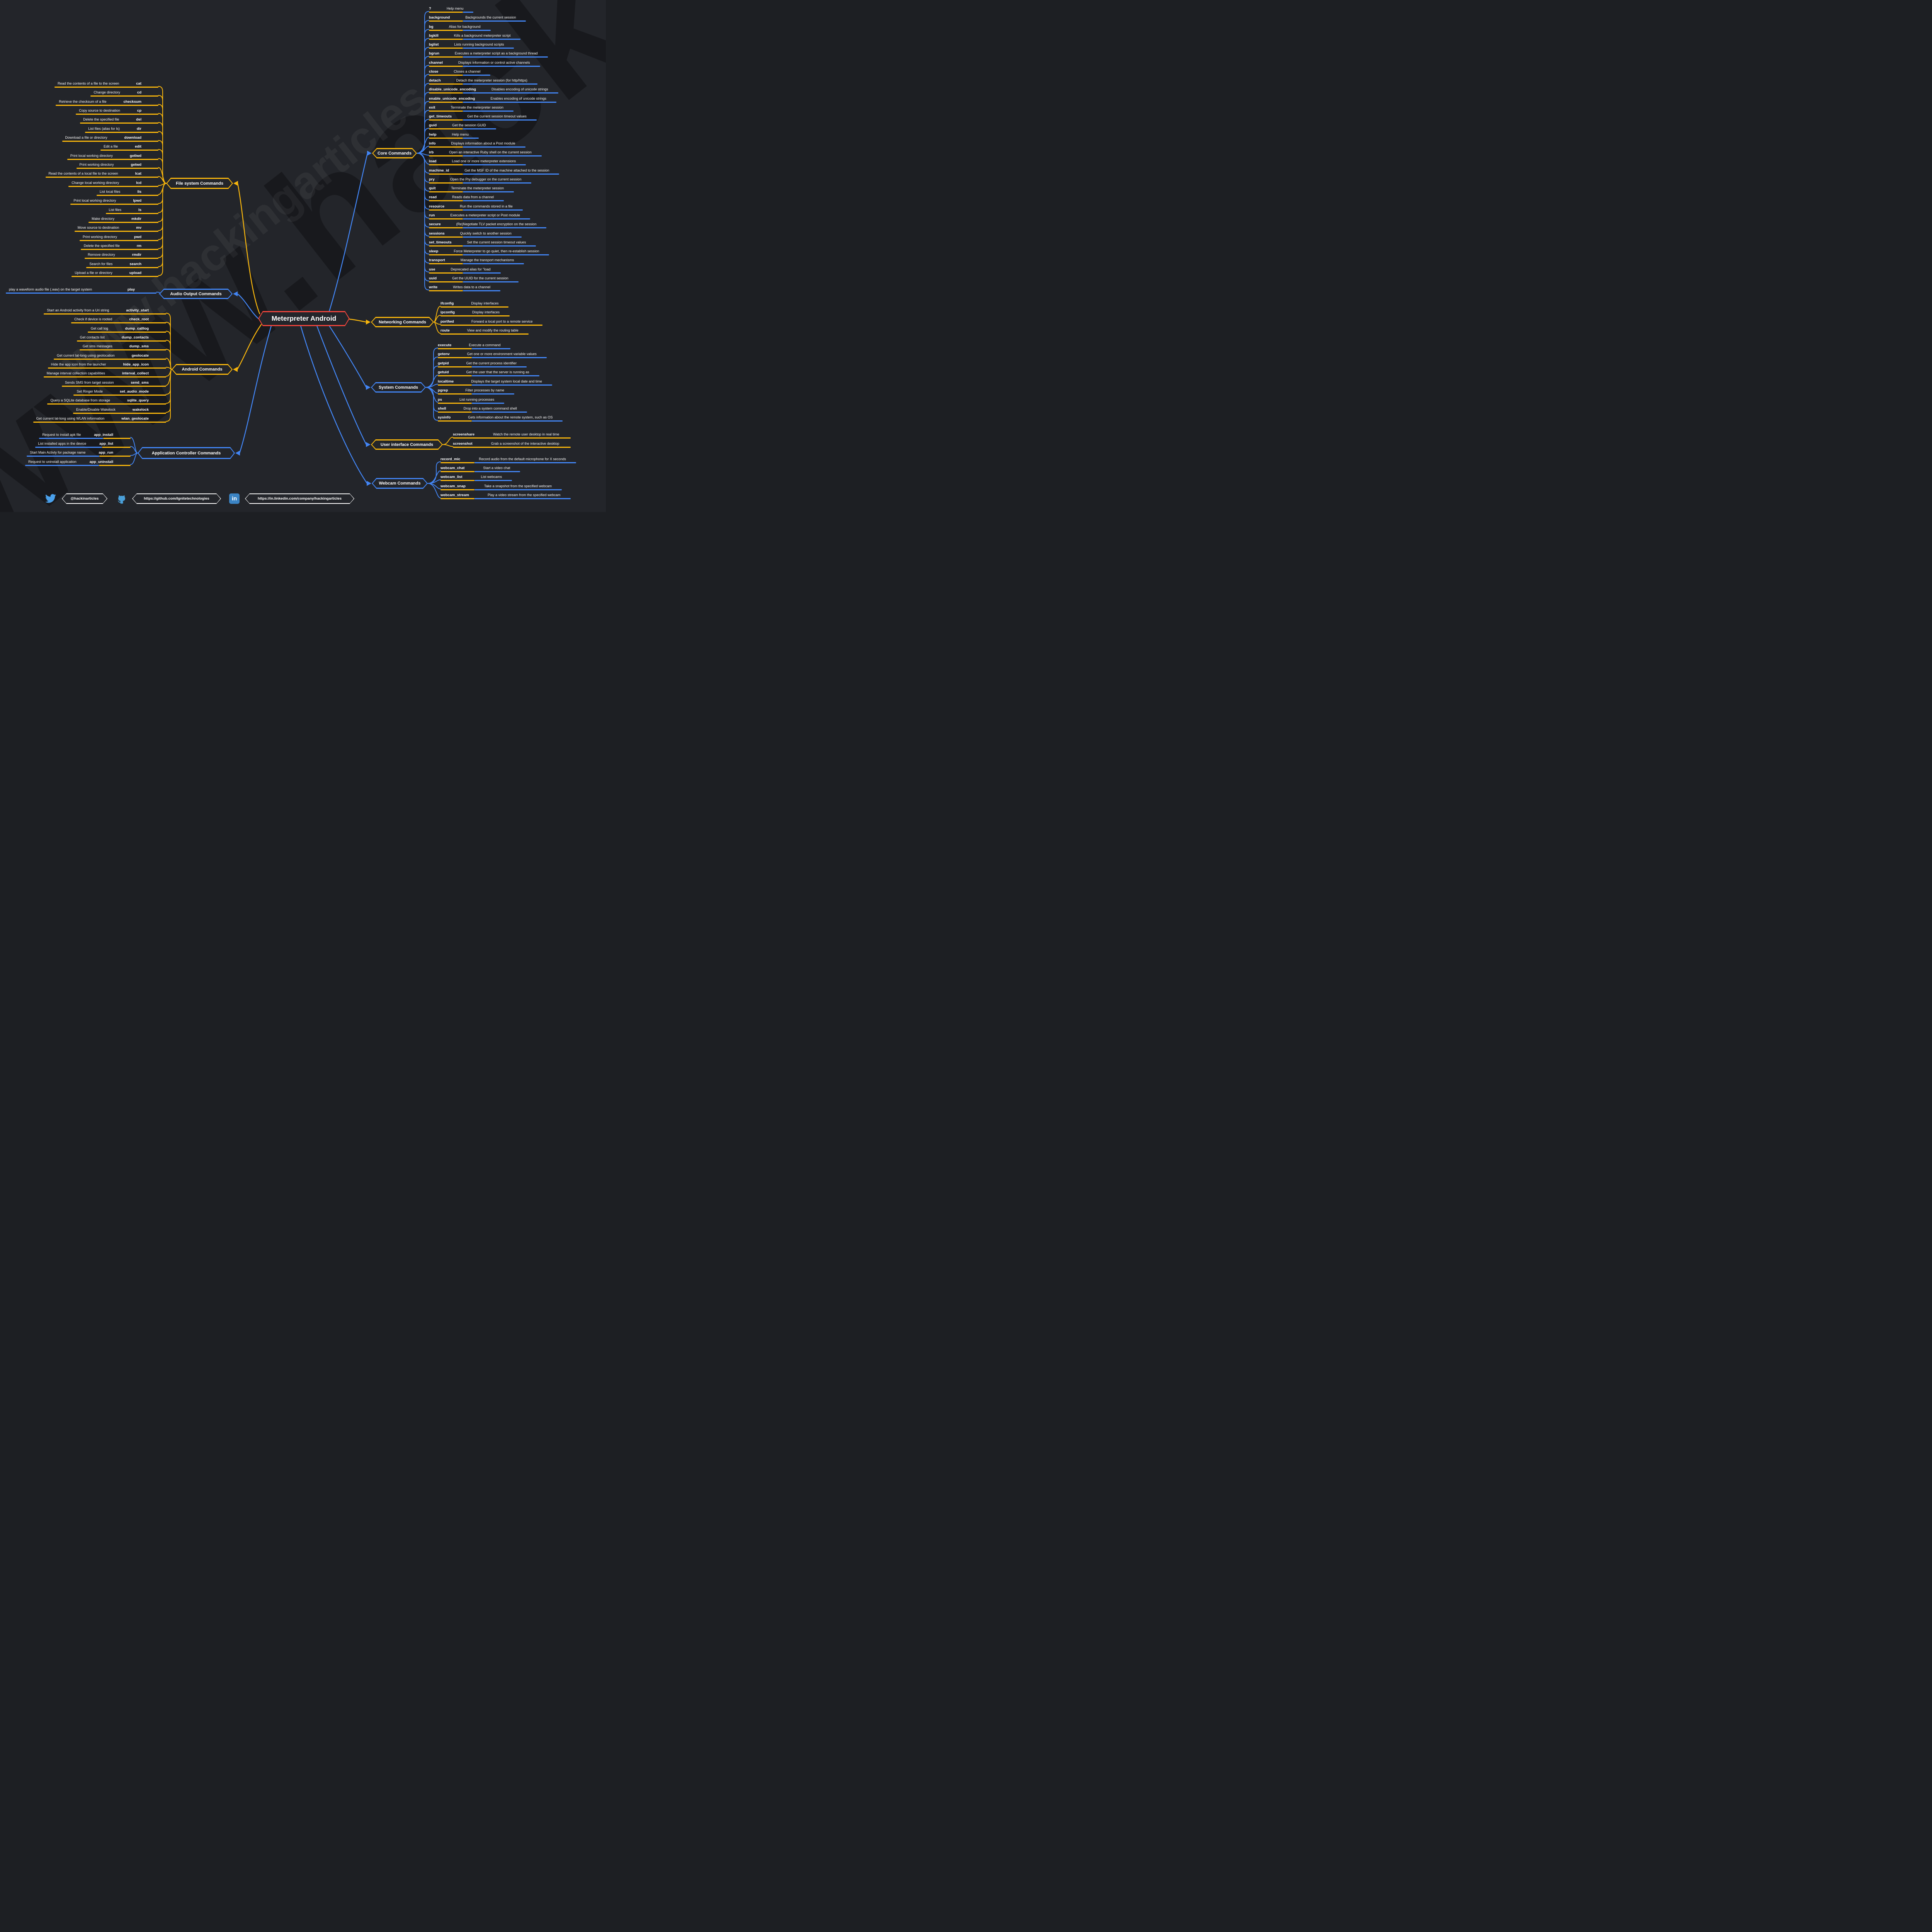 The image size is (1932, 1932). What do you see at coordinates (483, 143) in the screenshot?
I see `command-description: Displays information about a Post module` at bounding box center [483, 143].